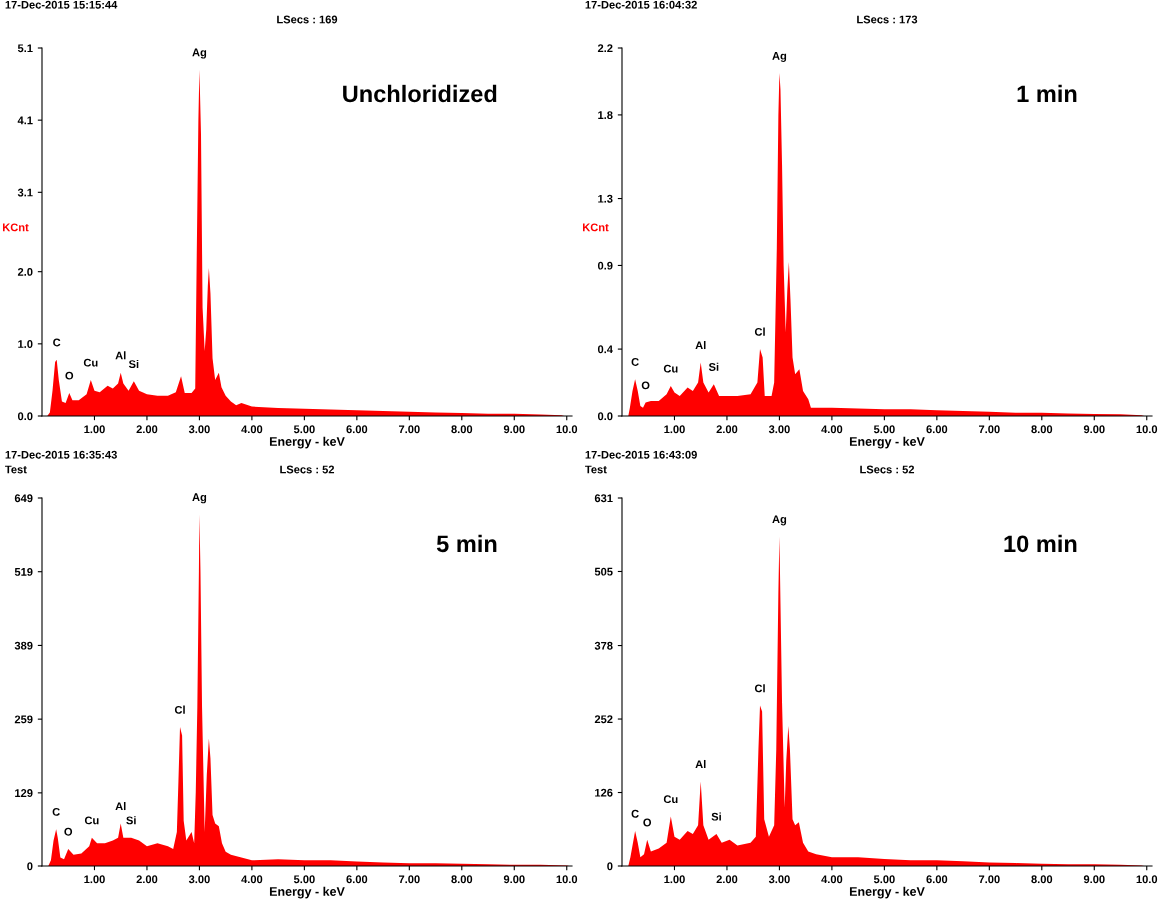 The height and width of the screenshot is (903, 1158). What do you see at coordinates (603, 498) in the screenshot?
I see `y-tick-label: 631` at bounding box center [603, 498].